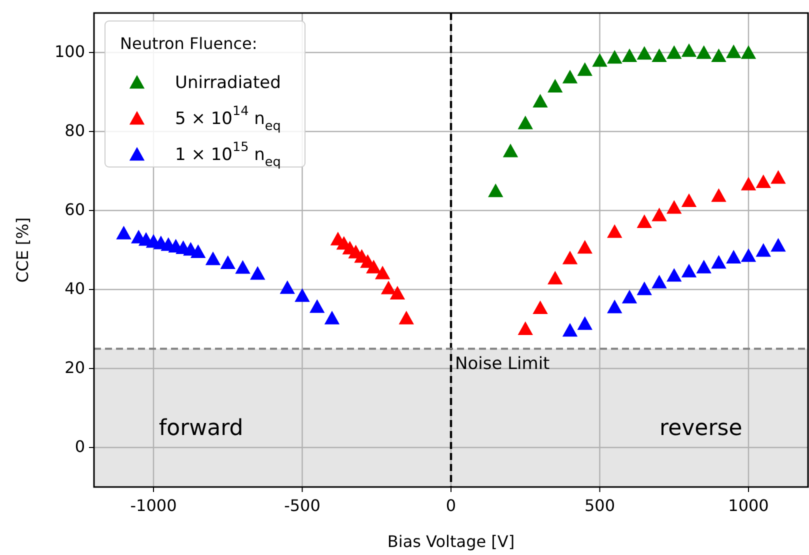 Image resolution: width=809 pixels, height=555 pixels. Describe the element at coordinates (153, 505) in the screenshot. I see `x-tick-label: -1000` at that location.